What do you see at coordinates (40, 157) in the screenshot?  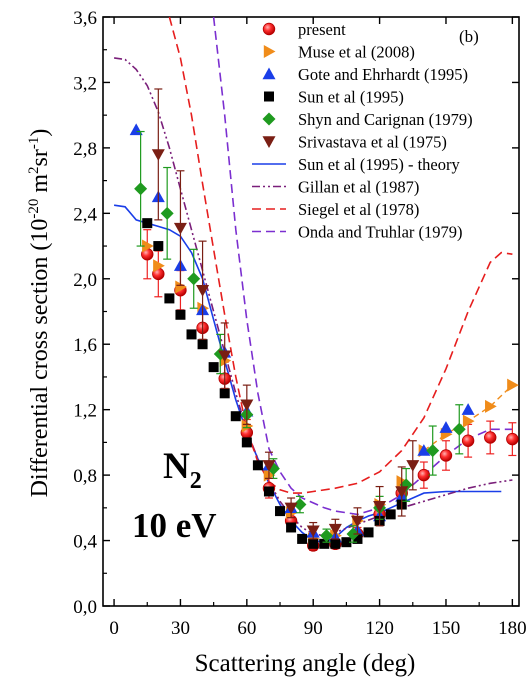 I see `ylabel-unit-sr: sr` at bounding box center [40, 157].